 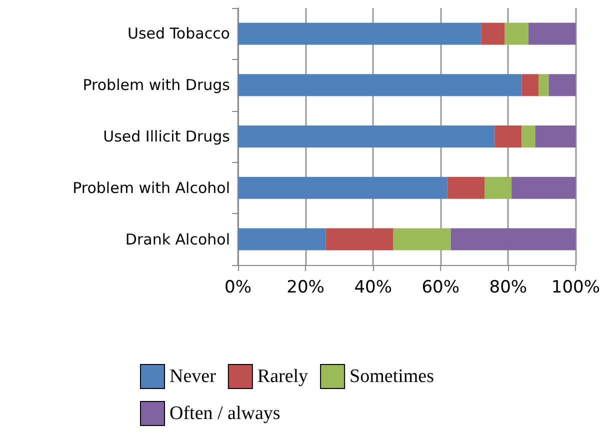 I want to click on legend-label: Rarely, so click(x=283, y=376).